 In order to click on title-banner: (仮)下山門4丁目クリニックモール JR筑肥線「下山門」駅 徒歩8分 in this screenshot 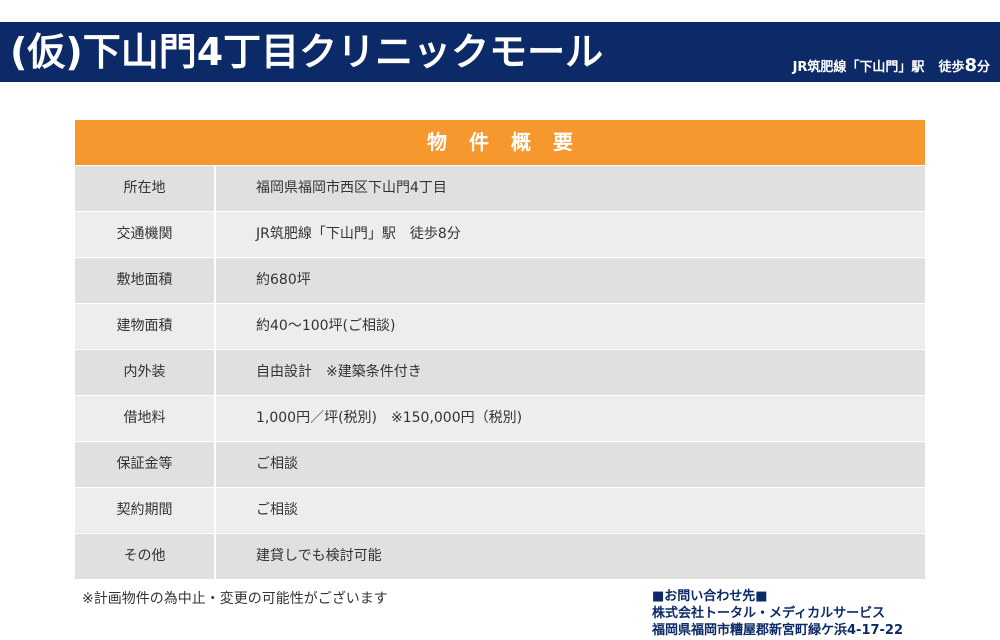, I will do `click(500, 52)`.